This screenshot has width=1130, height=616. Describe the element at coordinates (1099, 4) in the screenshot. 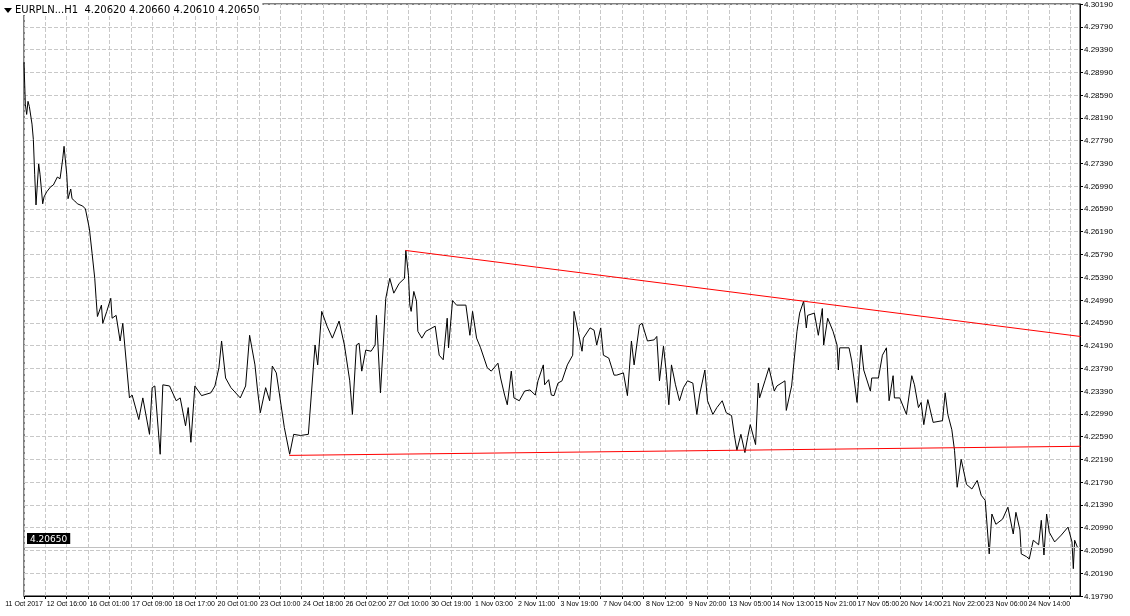

I see `y-tick-label: 4.30190` at that location.